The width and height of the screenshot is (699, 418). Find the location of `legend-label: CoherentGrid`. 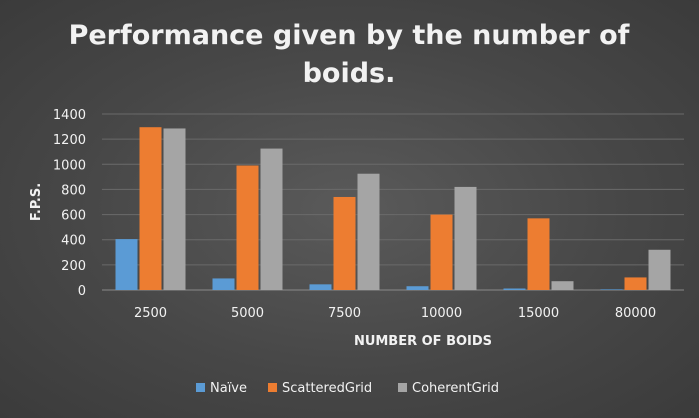

legend-label: CoherentGrid is located at coordinates (455, 388).